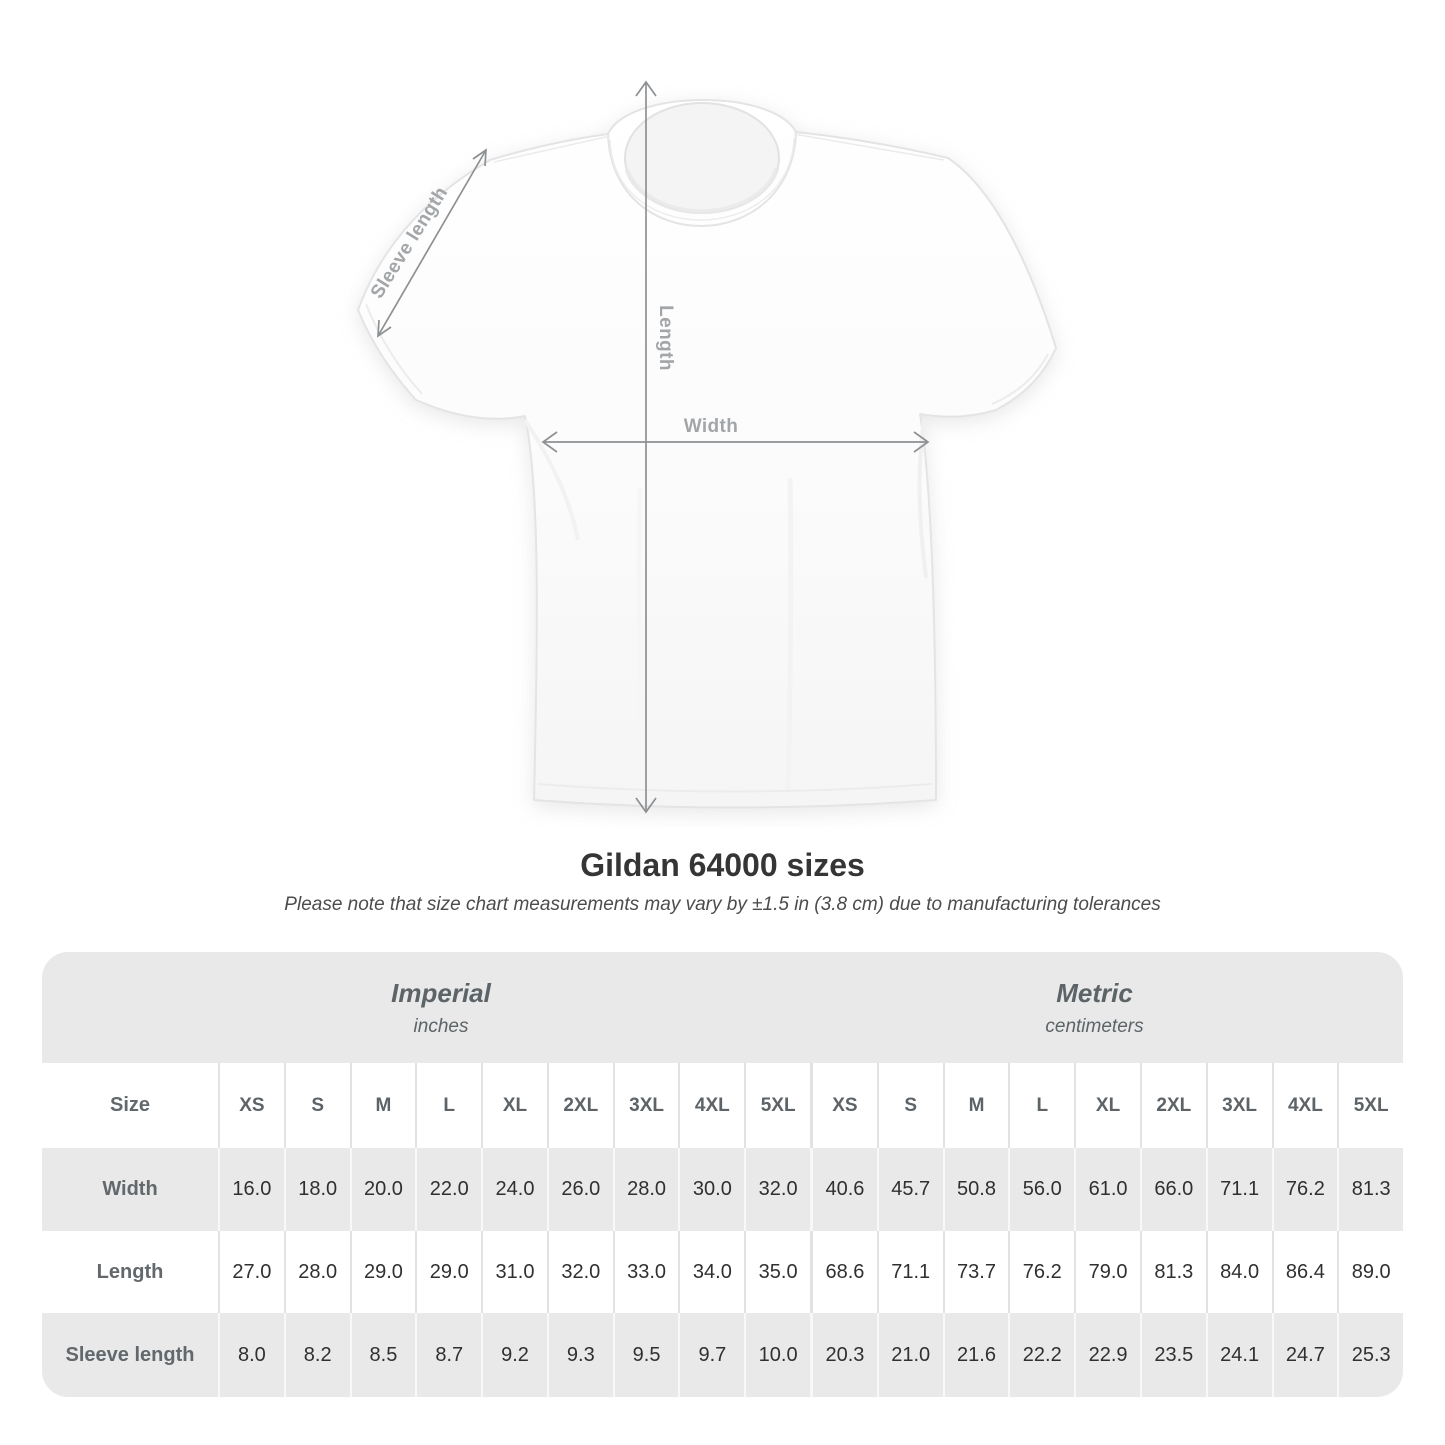  Describe the element at coordinates (665, 338) in the screenshot. I see `length-arrow-label: Length` at that location.